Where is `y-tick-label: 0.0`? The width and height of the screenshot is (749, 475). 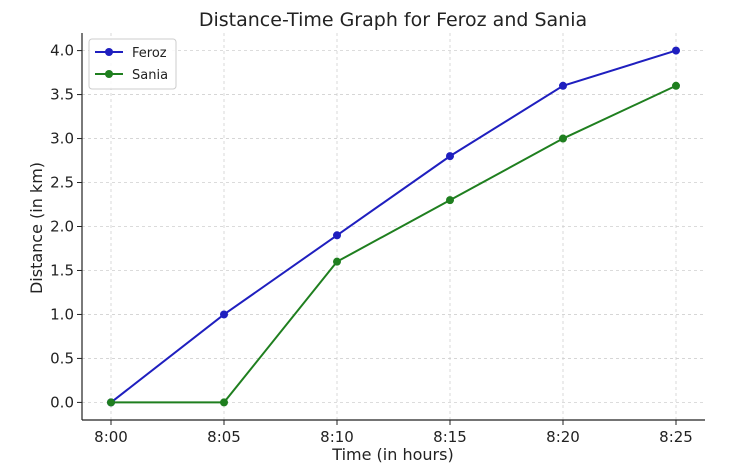 y-tick-label: 0.0 is located at coordinates (62, 402).